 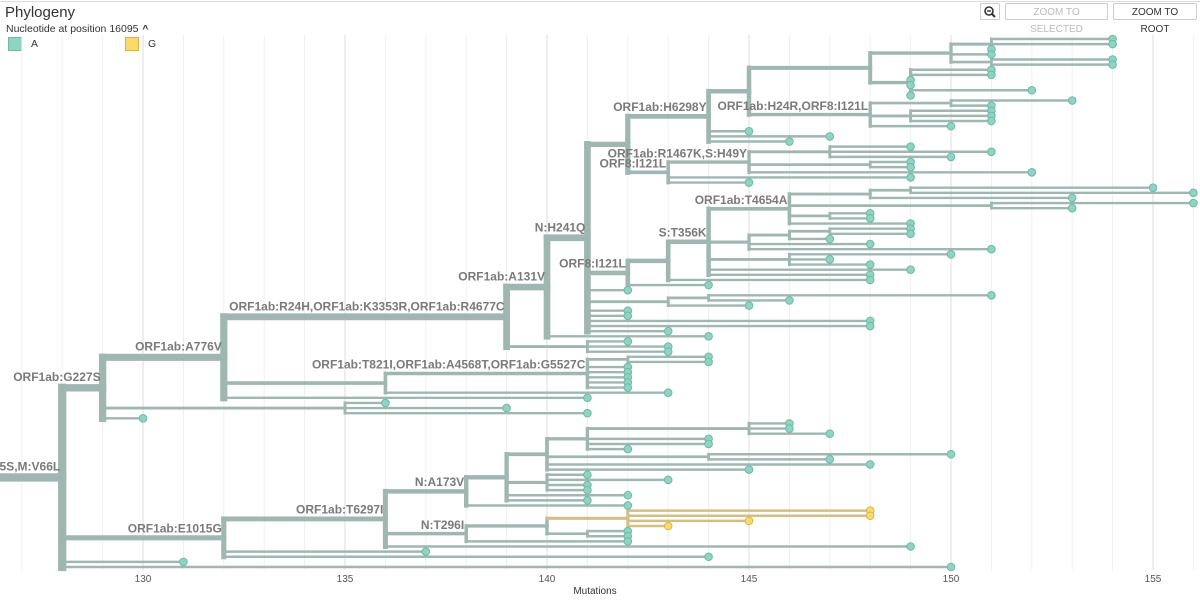 What do you see at coordinates (1155, 19) in the screenshot?
I see `zoom-to-root-button: ZOOM TO ROOT` at bounding box center [1155, 19].